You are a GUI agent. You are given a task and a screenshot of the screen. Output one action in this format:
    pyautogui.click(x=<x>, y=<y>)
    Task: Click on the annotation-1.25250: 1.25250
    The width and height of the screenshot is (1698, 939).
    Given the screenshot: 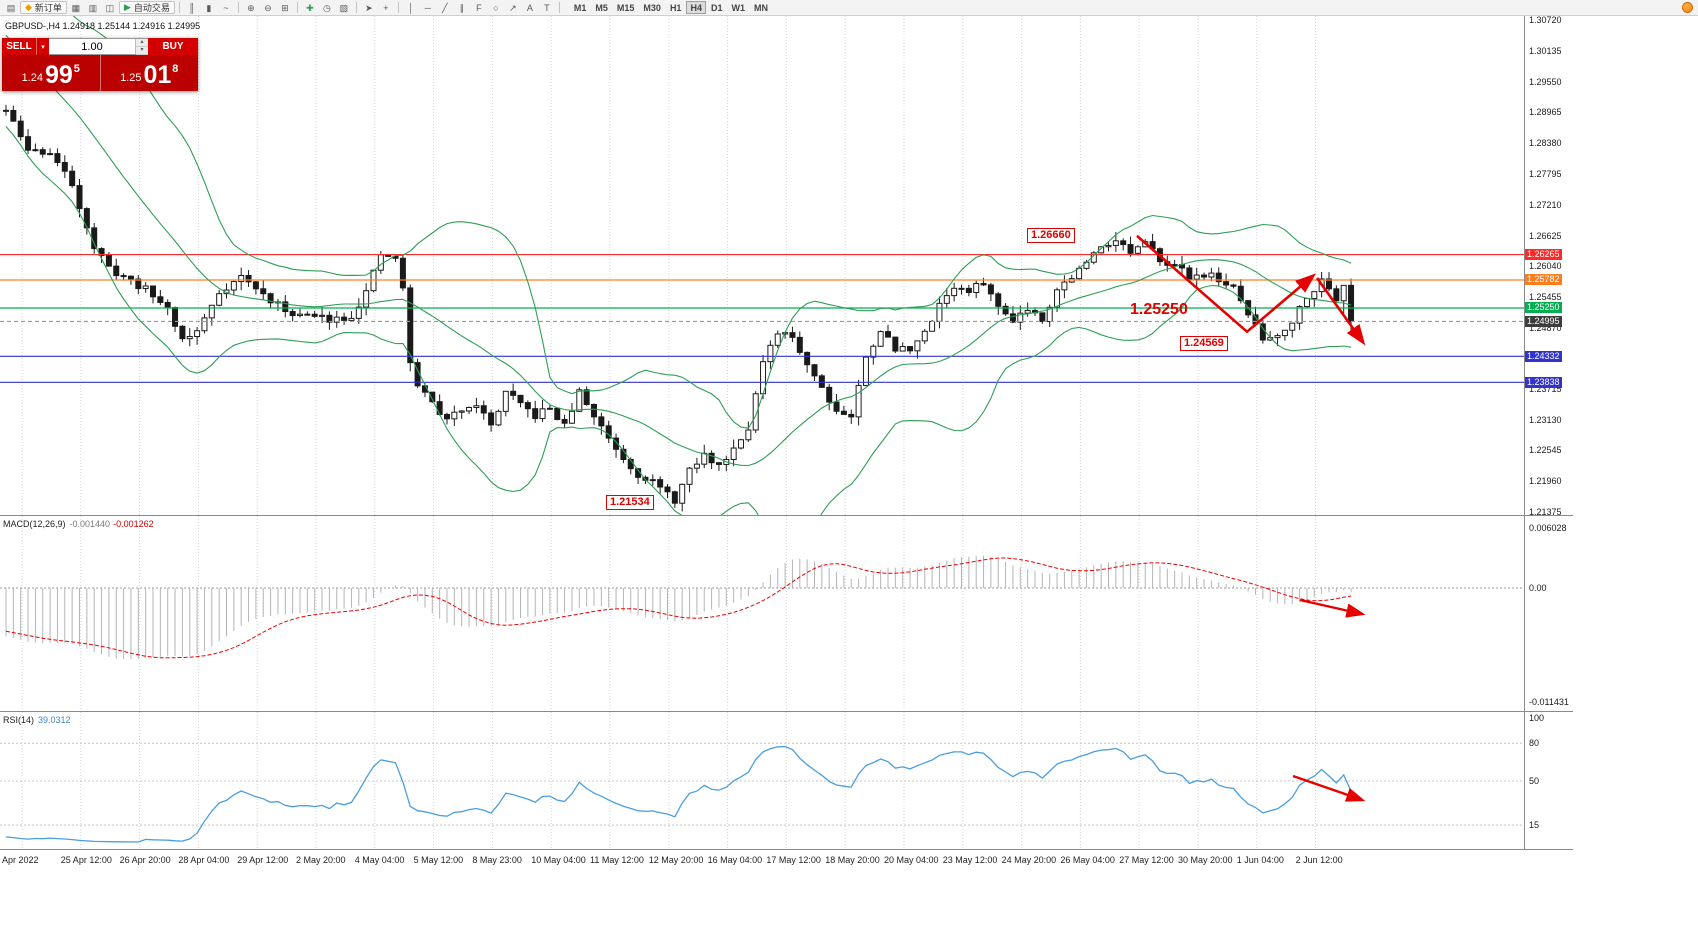 What is the action you would take?
    pyautogui.click(x=1159, y=309)
    